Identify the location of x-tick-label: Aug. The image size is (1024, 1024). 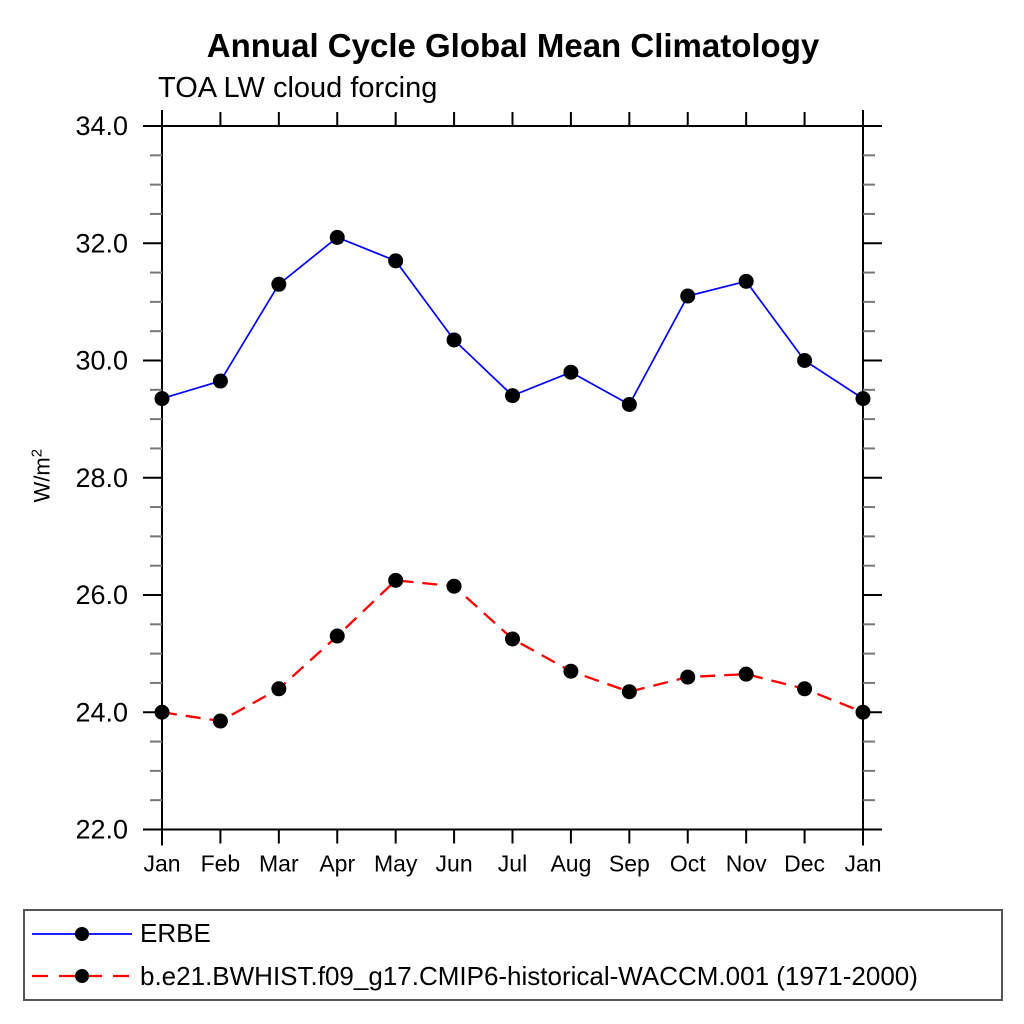
(570, 864).